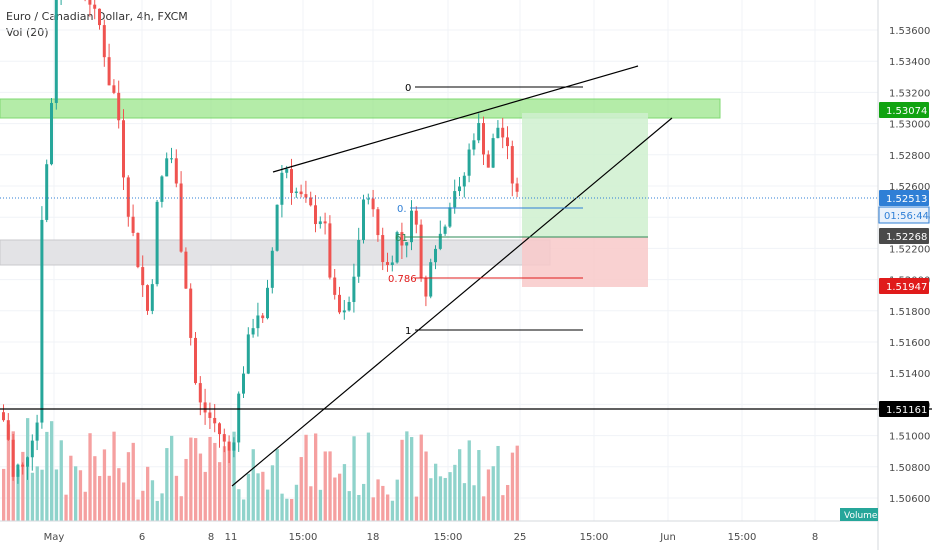  I want to click on fib-label-1: 1, so click(408, 331).